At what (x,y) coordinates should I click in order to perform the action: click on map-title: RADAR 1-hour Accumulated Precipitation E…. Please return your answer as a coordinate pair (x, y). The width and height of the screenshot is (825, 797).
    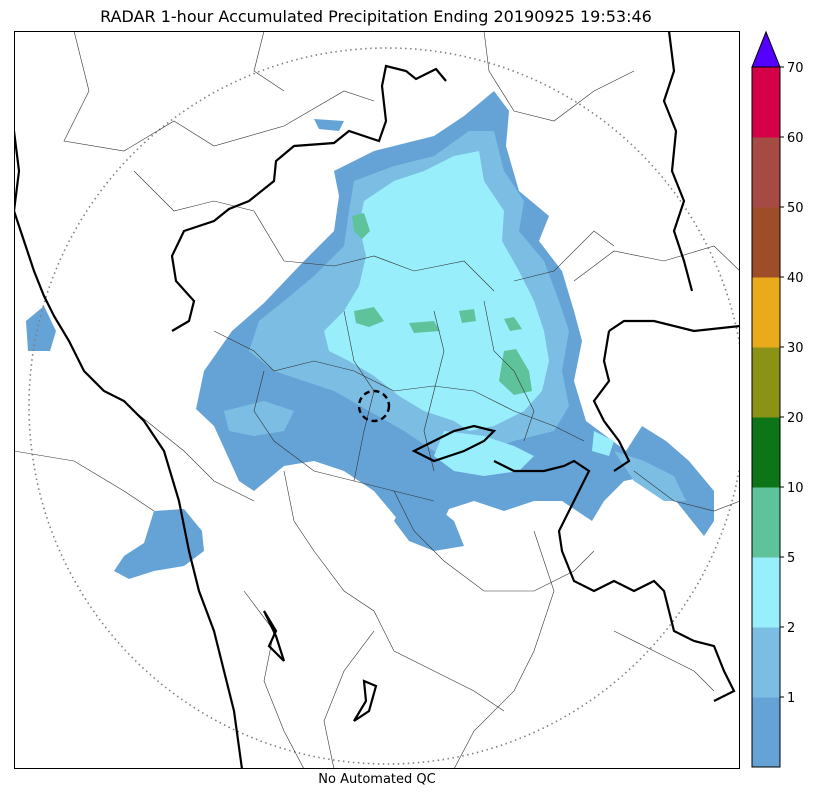
    Looking at the image, I should click on (376, 16).